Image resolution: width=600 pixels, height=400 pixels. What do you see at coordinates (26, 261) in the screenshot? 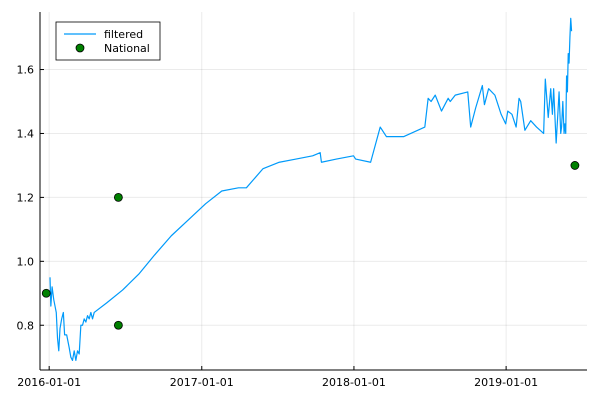
I see `y-tick-label: 1.0` at bounding box center [26, 261].